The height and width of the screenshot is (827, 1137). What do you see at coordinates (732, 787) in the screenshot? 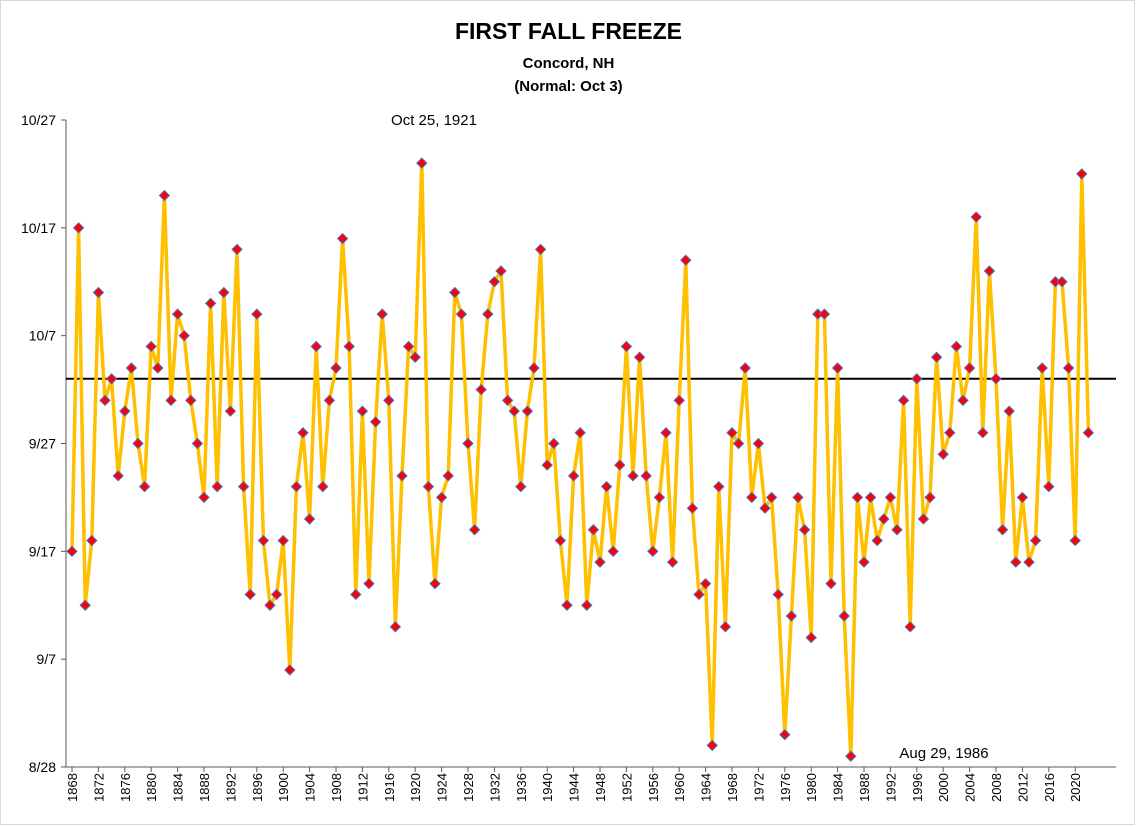
I see `x-tick-label: 1968` at bounding box center [732, 787].